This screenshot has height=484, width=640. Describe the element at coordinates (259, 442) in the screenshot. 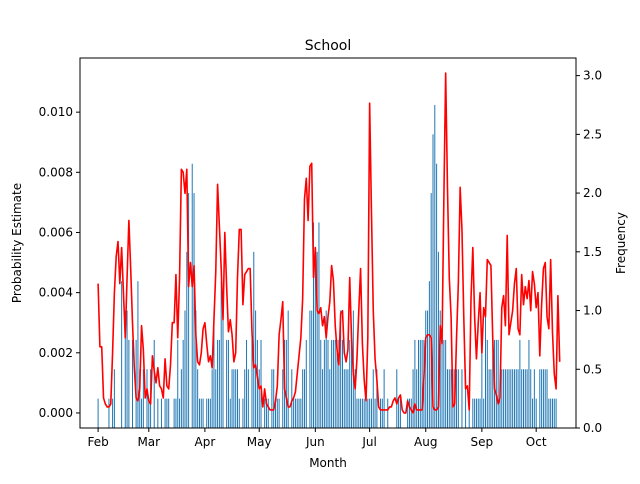

I see `x-tick-label: May` at that location.